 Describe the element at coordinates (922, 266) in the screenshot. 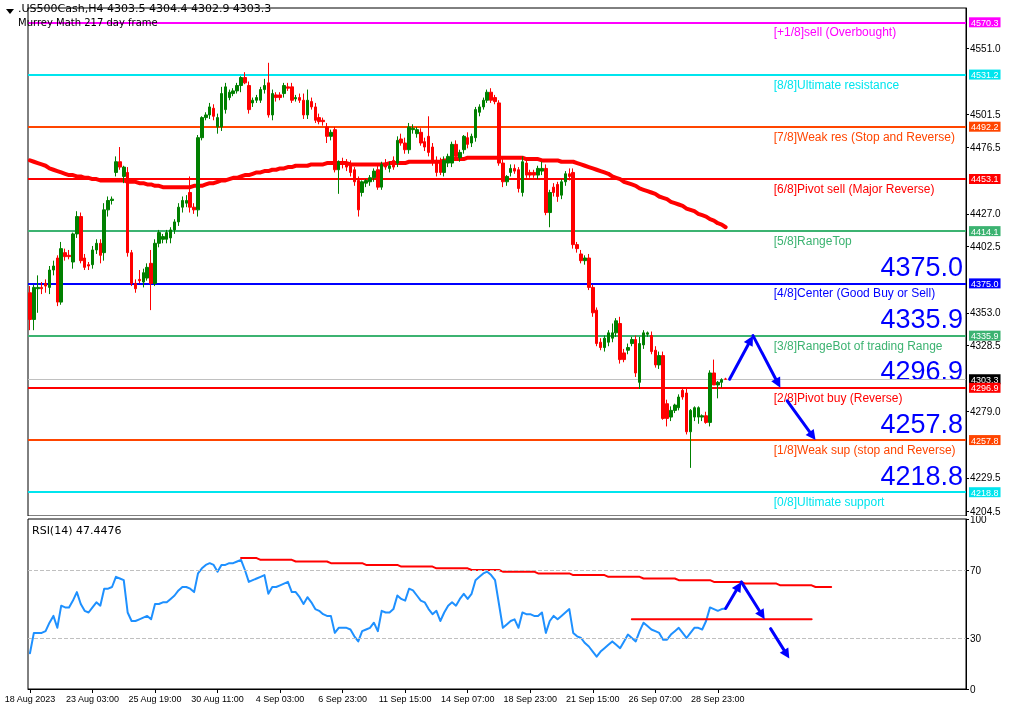

I see `annotation: 4375.0` at that location.